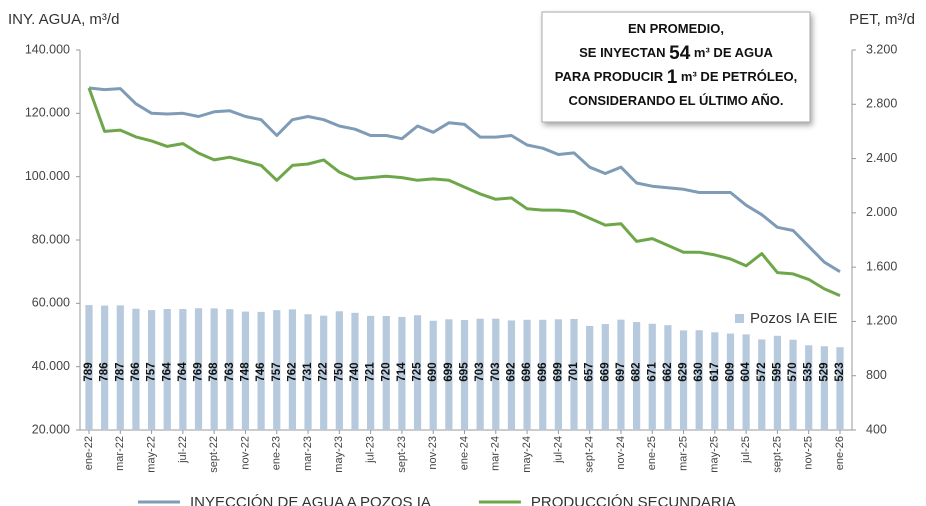 The image size is (926, 506). I want to click on x-tick-label: jul-24, so click(558, 450).